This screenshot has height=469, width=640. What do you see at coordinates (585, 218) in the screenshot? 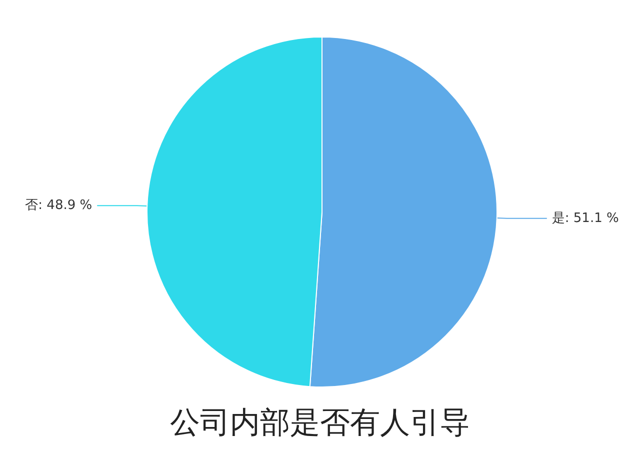
I see `slice-label: 是: 51.1 %` at bounding box center [585, 218].